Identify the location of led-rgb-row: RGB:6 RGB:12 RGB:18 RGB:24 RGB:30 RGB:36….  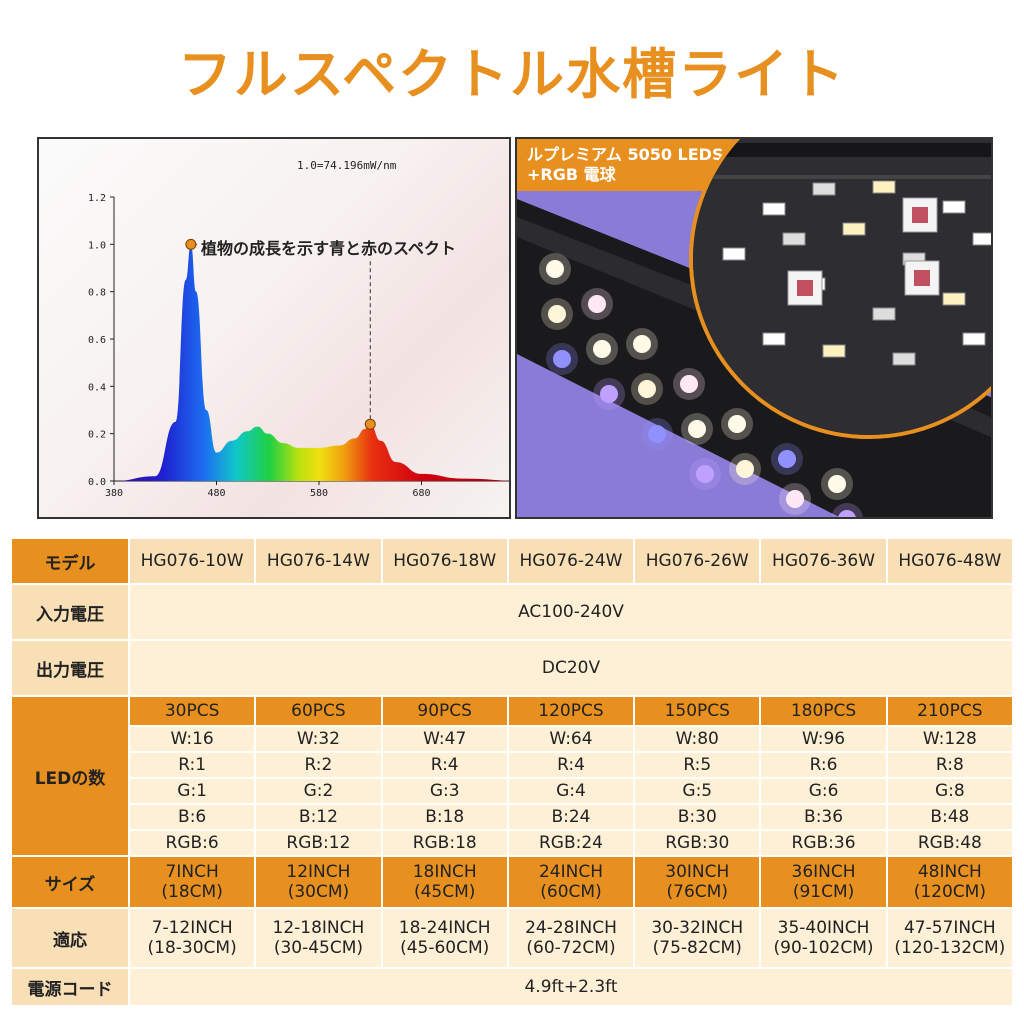
(513, 843).